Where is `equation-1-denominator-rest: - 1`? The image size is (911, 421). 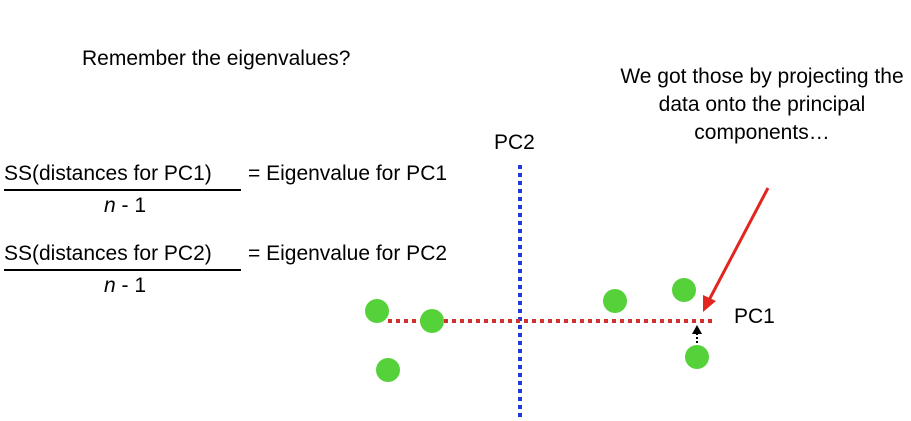 equation-1-denominator-rest: - 1 is located at coordinates (131, 205).